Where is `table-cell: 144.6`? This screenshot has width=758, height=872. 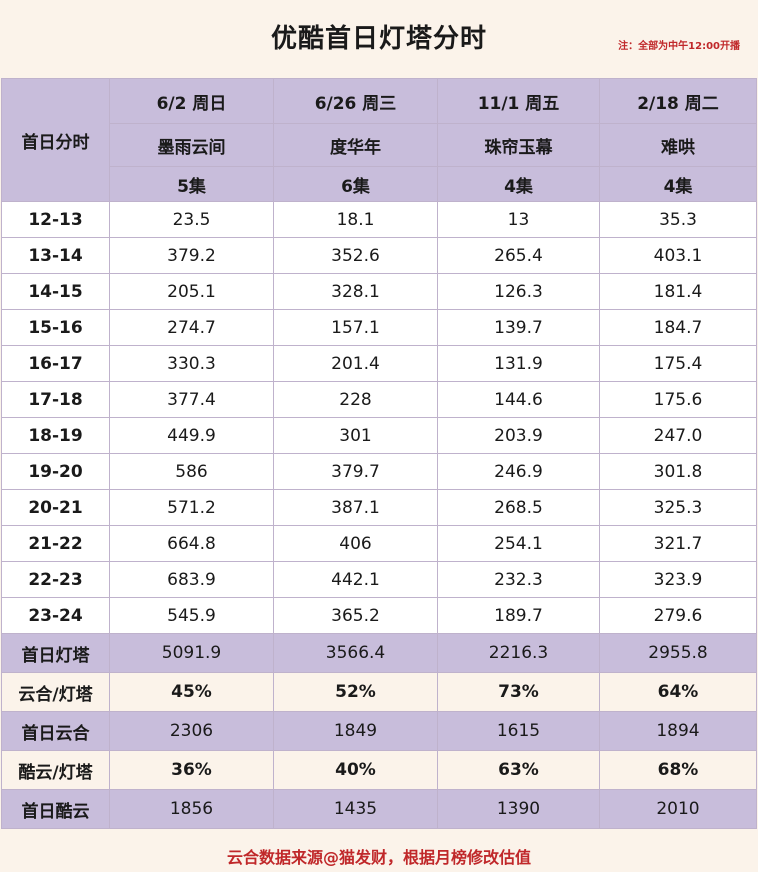 table-cell: 144.6 is located at coordinates (518, 399).